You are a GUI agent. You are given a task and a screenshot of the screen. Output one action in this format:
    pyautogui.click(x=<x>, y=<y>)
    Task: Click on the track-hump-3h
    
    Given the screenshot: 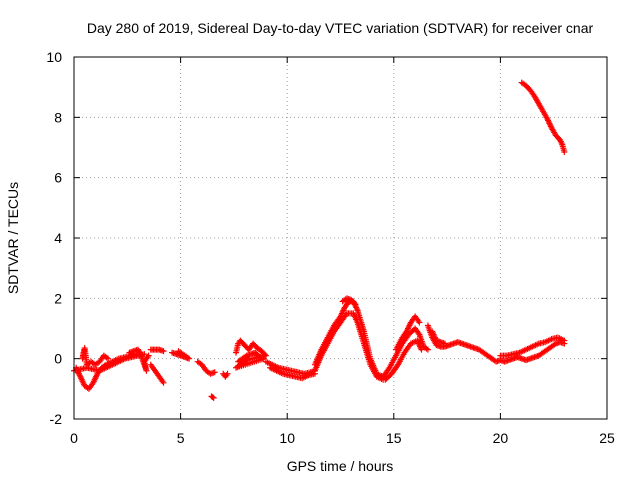 What is the action you would take?
    pyautogui.click(x=139, y=360)
    